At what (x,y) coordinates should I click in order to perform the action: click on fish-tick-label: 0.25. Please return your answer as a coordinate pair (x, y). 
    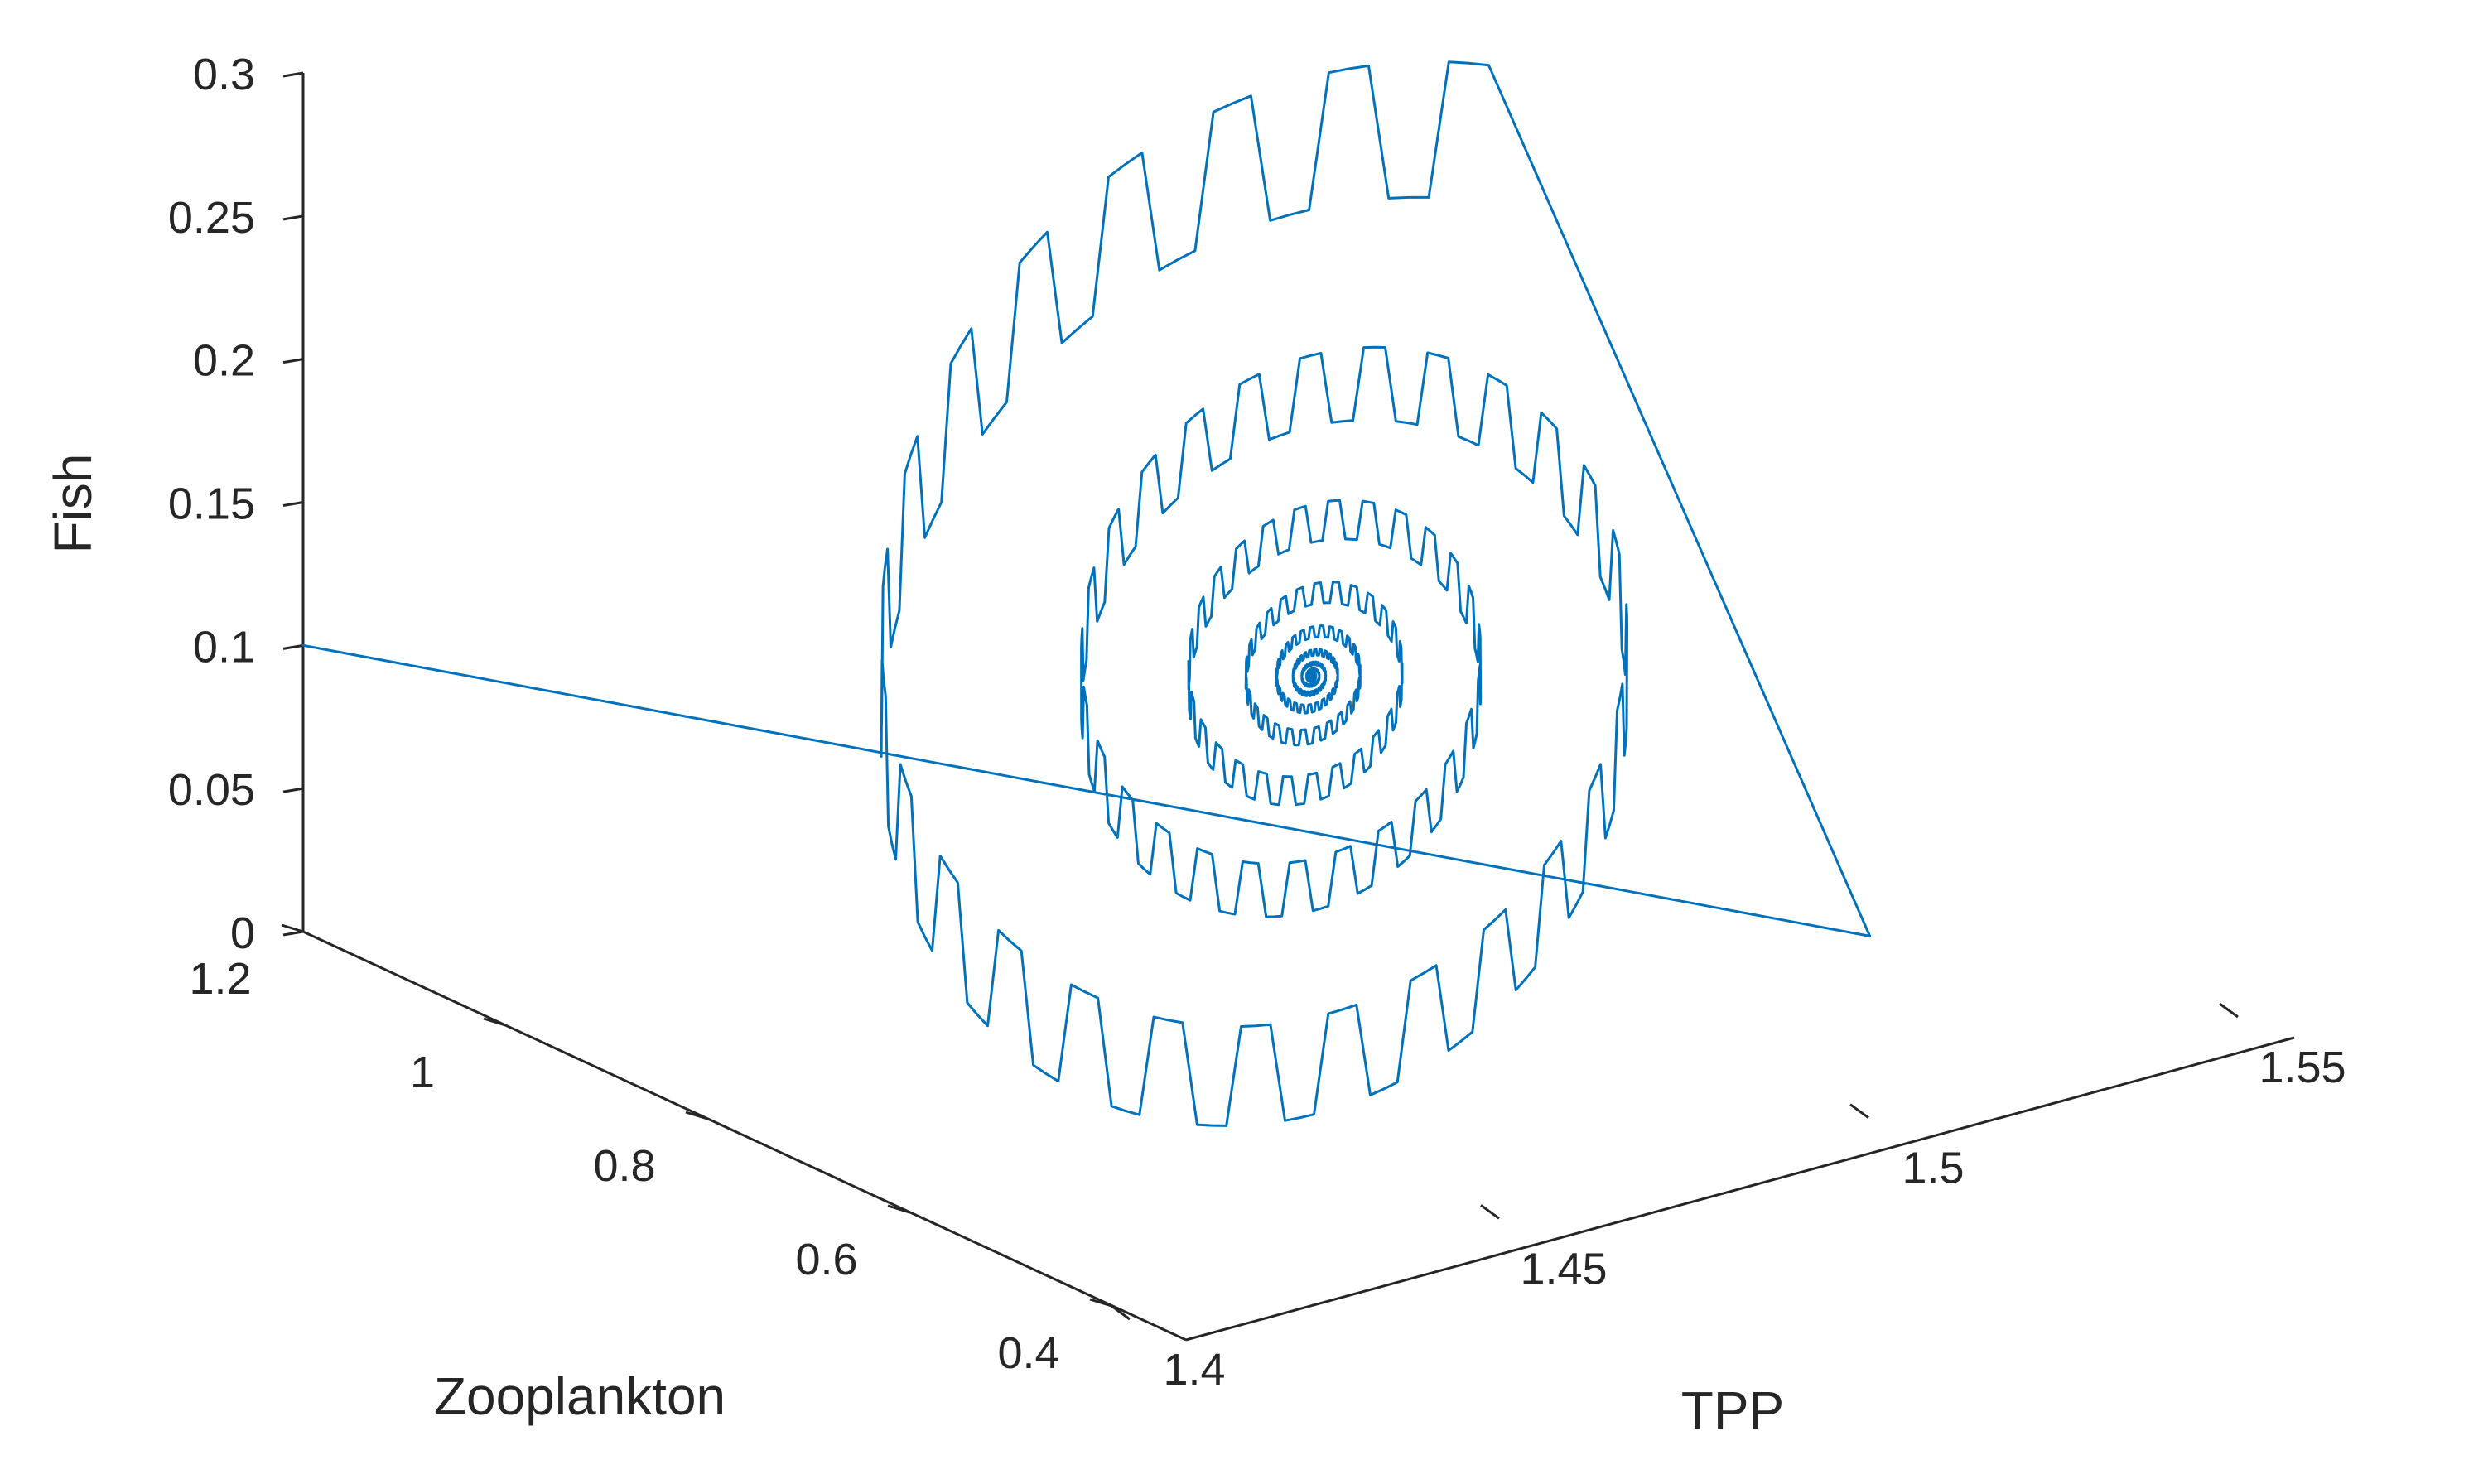
    Looking at the image, I should click on (211, 218).